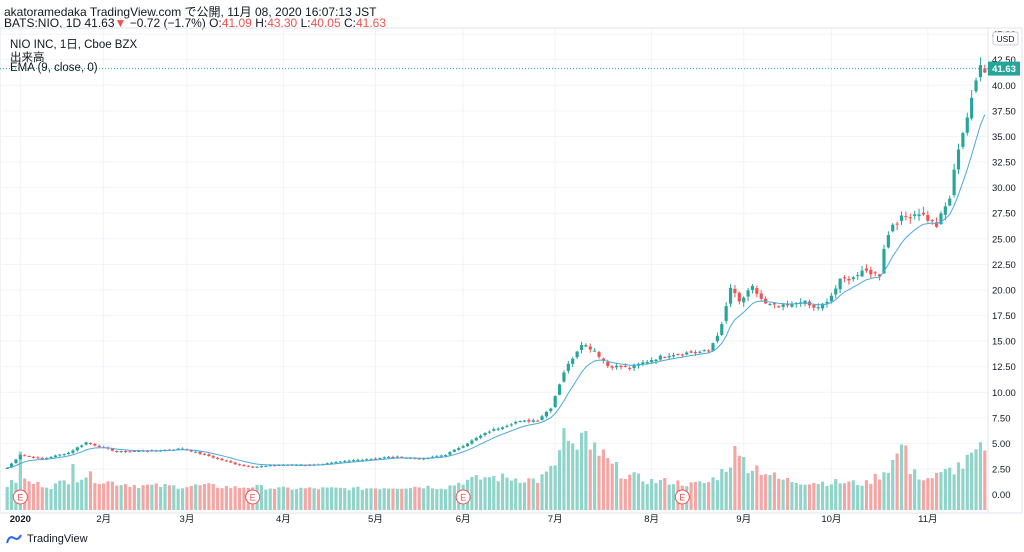 Image resolution: width=1024 pixels, height=552 pixels. Describe the element at coordinates (651, 519) in the screenshot. I see `x-tick-label: 8月` at that location.